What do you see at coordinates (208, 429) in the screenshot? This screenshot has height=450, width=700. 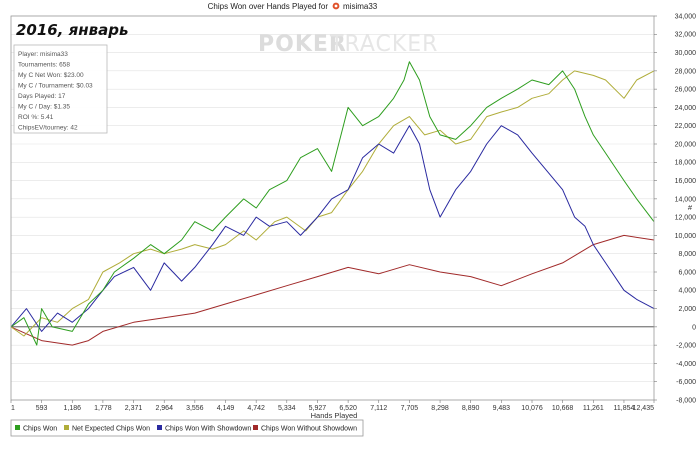 I see `legend-item-label: Chips Won With Showdown` at bounding box center [208, 429].